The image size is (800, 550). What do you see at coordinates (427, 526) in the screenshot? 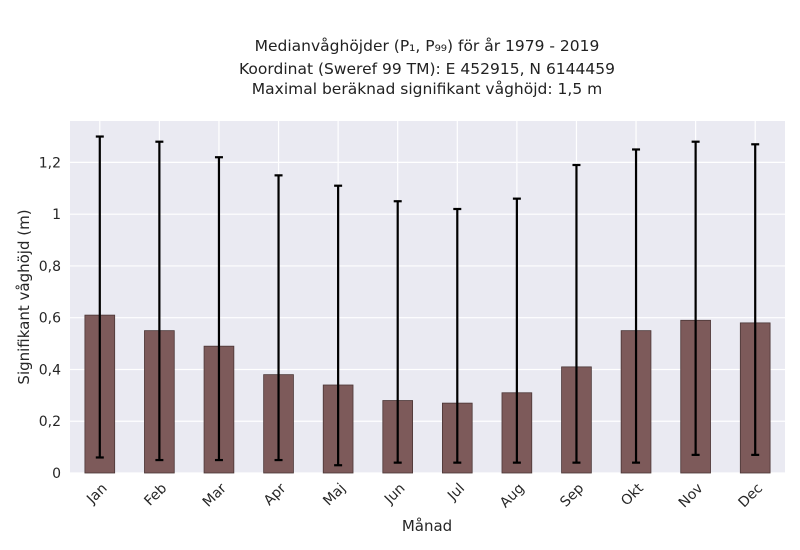
I see `x-axis-label: Månad` at bounding box center [427, 526].